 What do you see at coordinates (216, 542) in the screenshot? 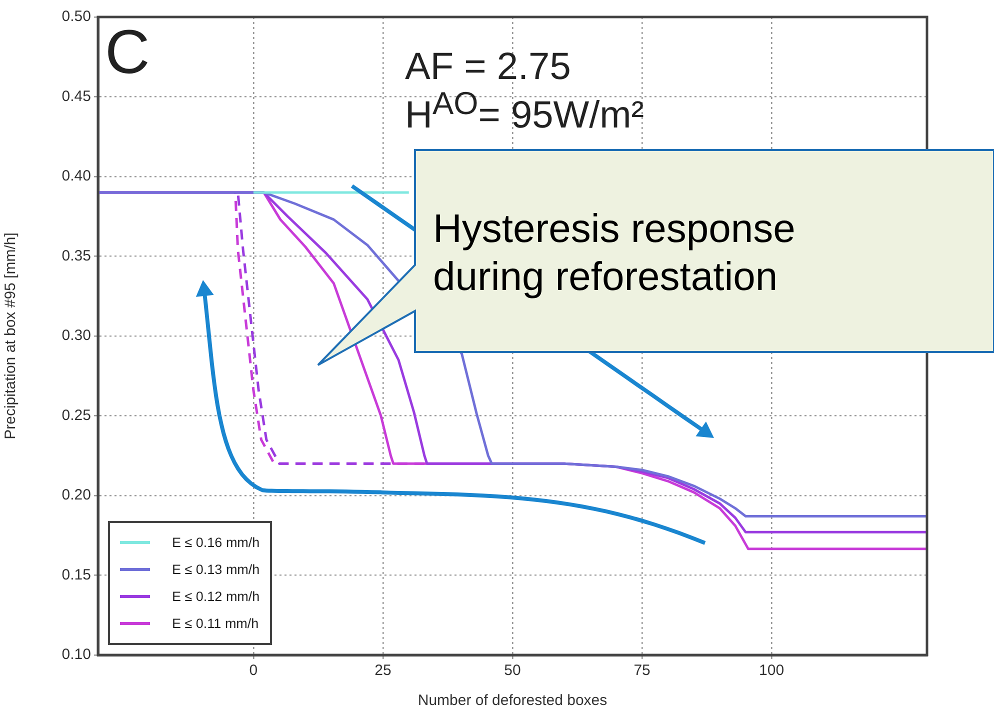
I see `legend-label: E ≤ 0.16 mm/h` at bounding box center [216, 542].